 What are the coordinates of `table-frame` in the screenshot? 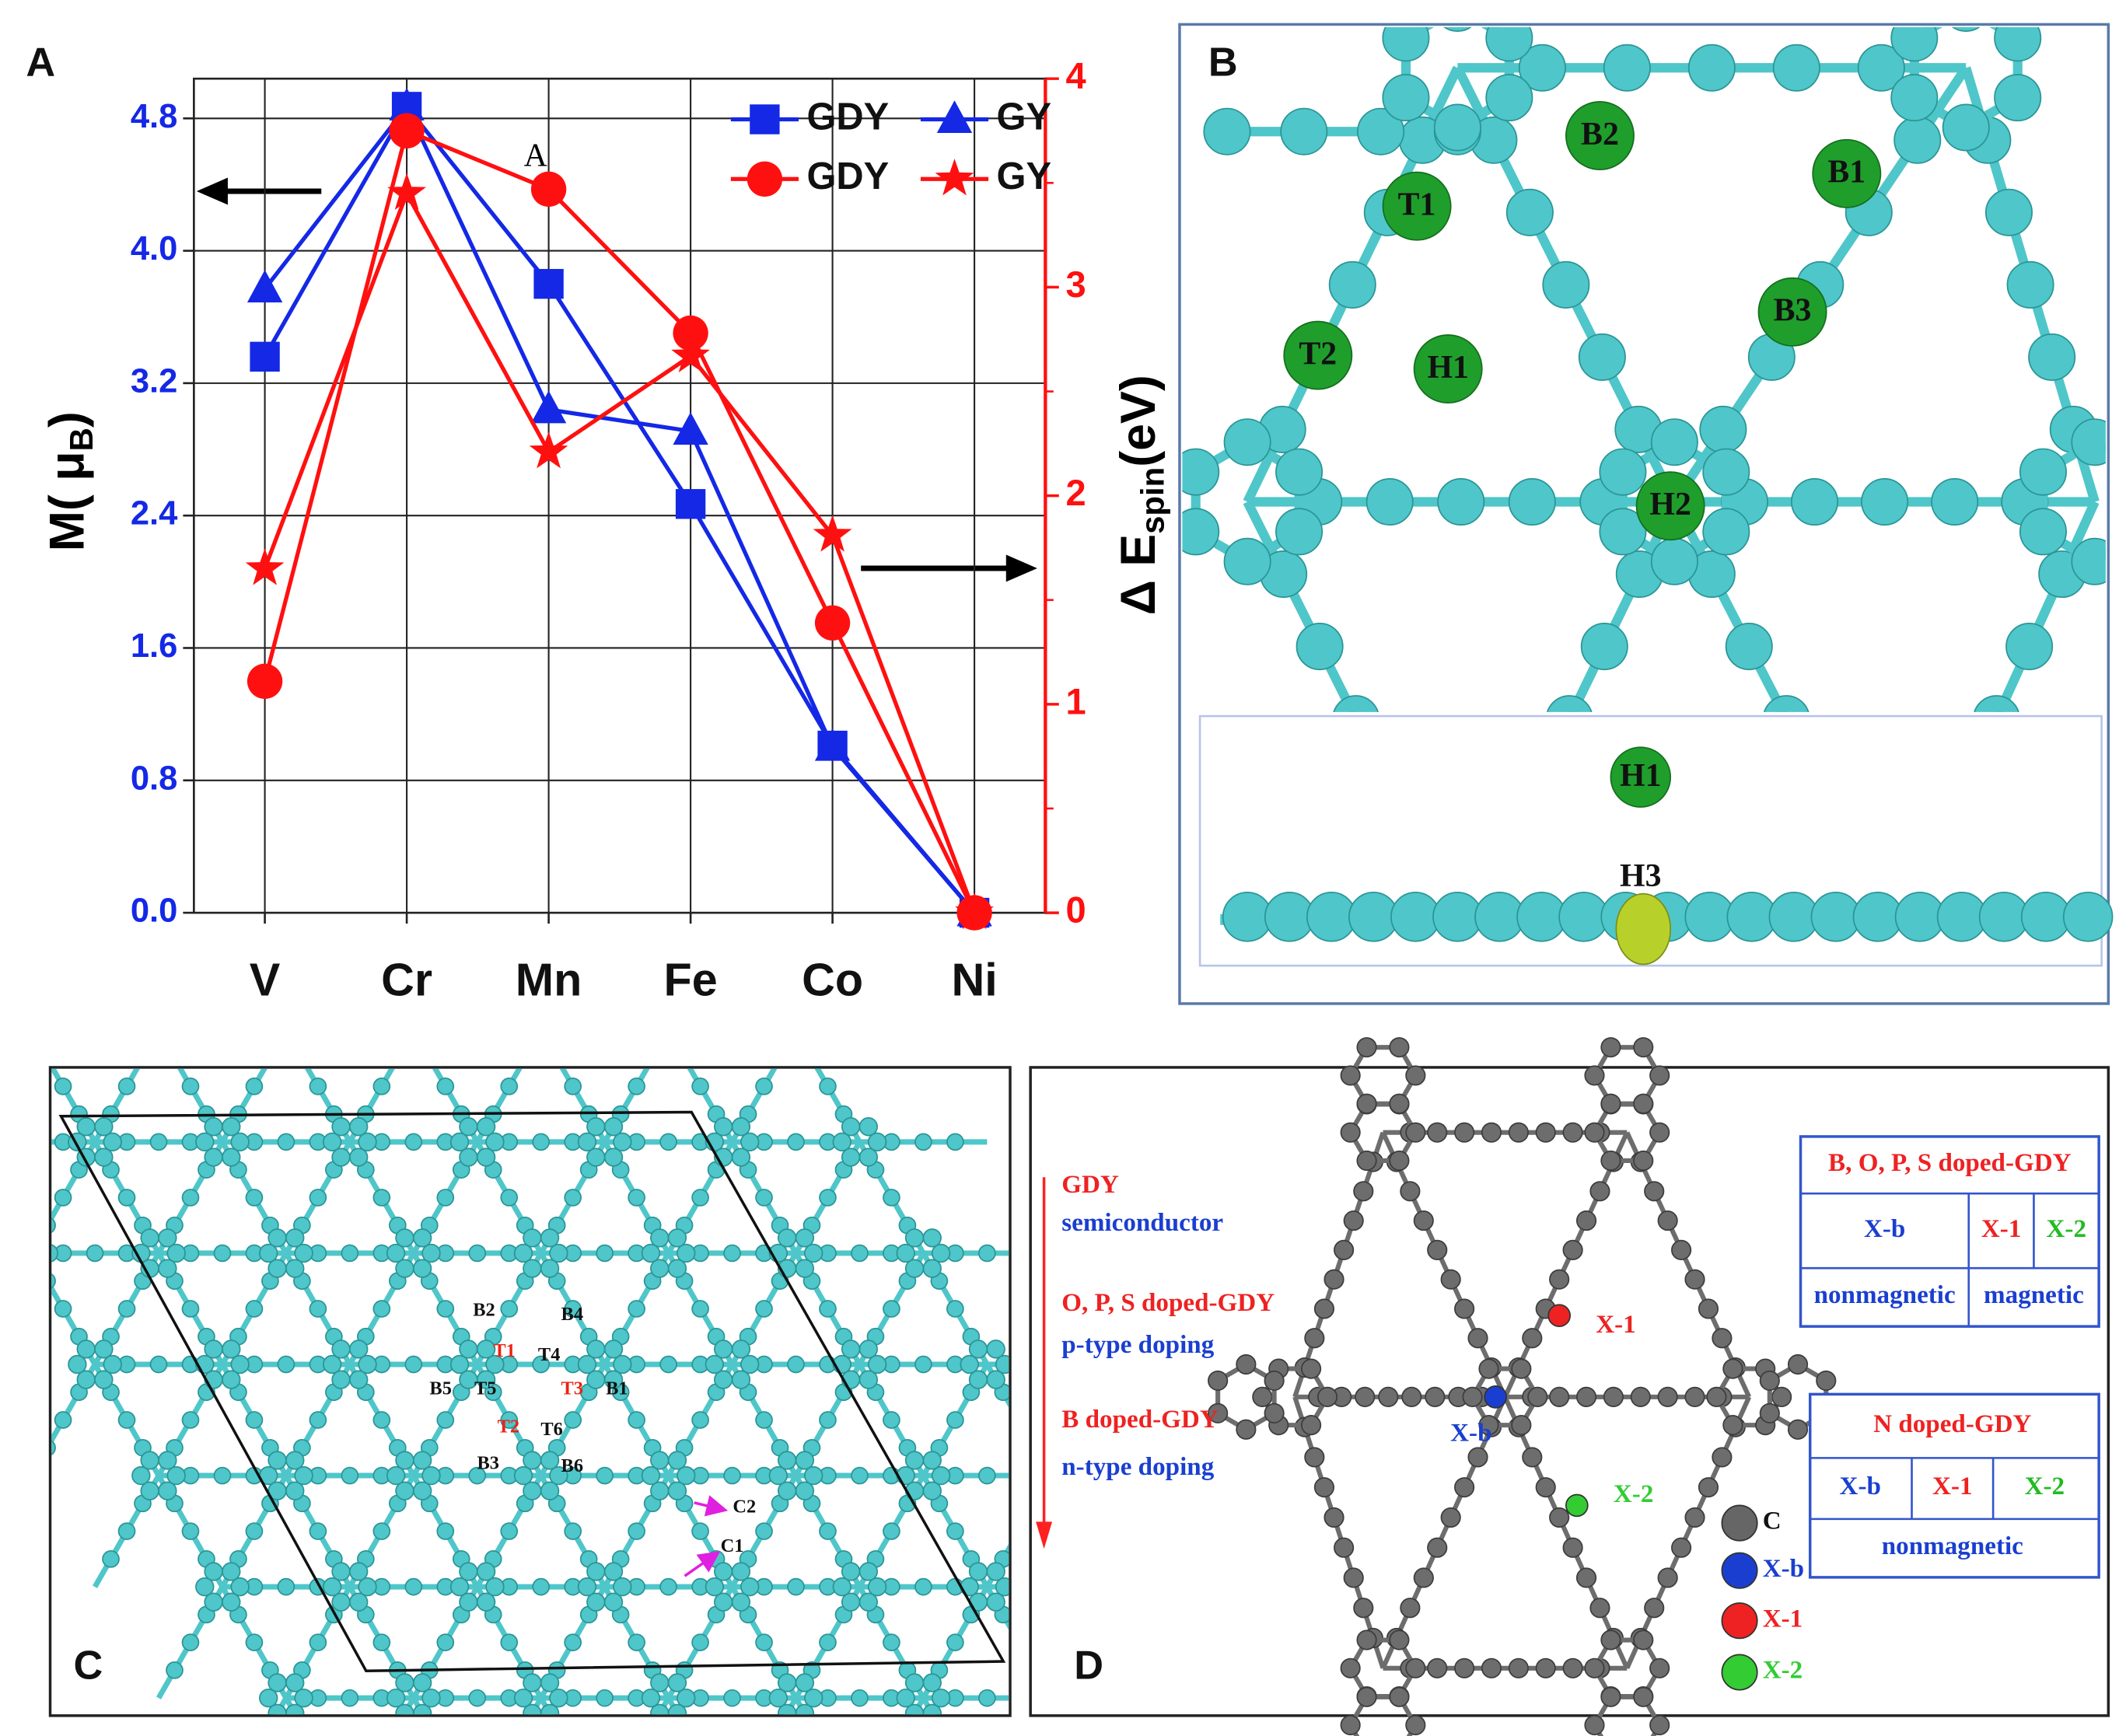 It's located at (1954, 1485).